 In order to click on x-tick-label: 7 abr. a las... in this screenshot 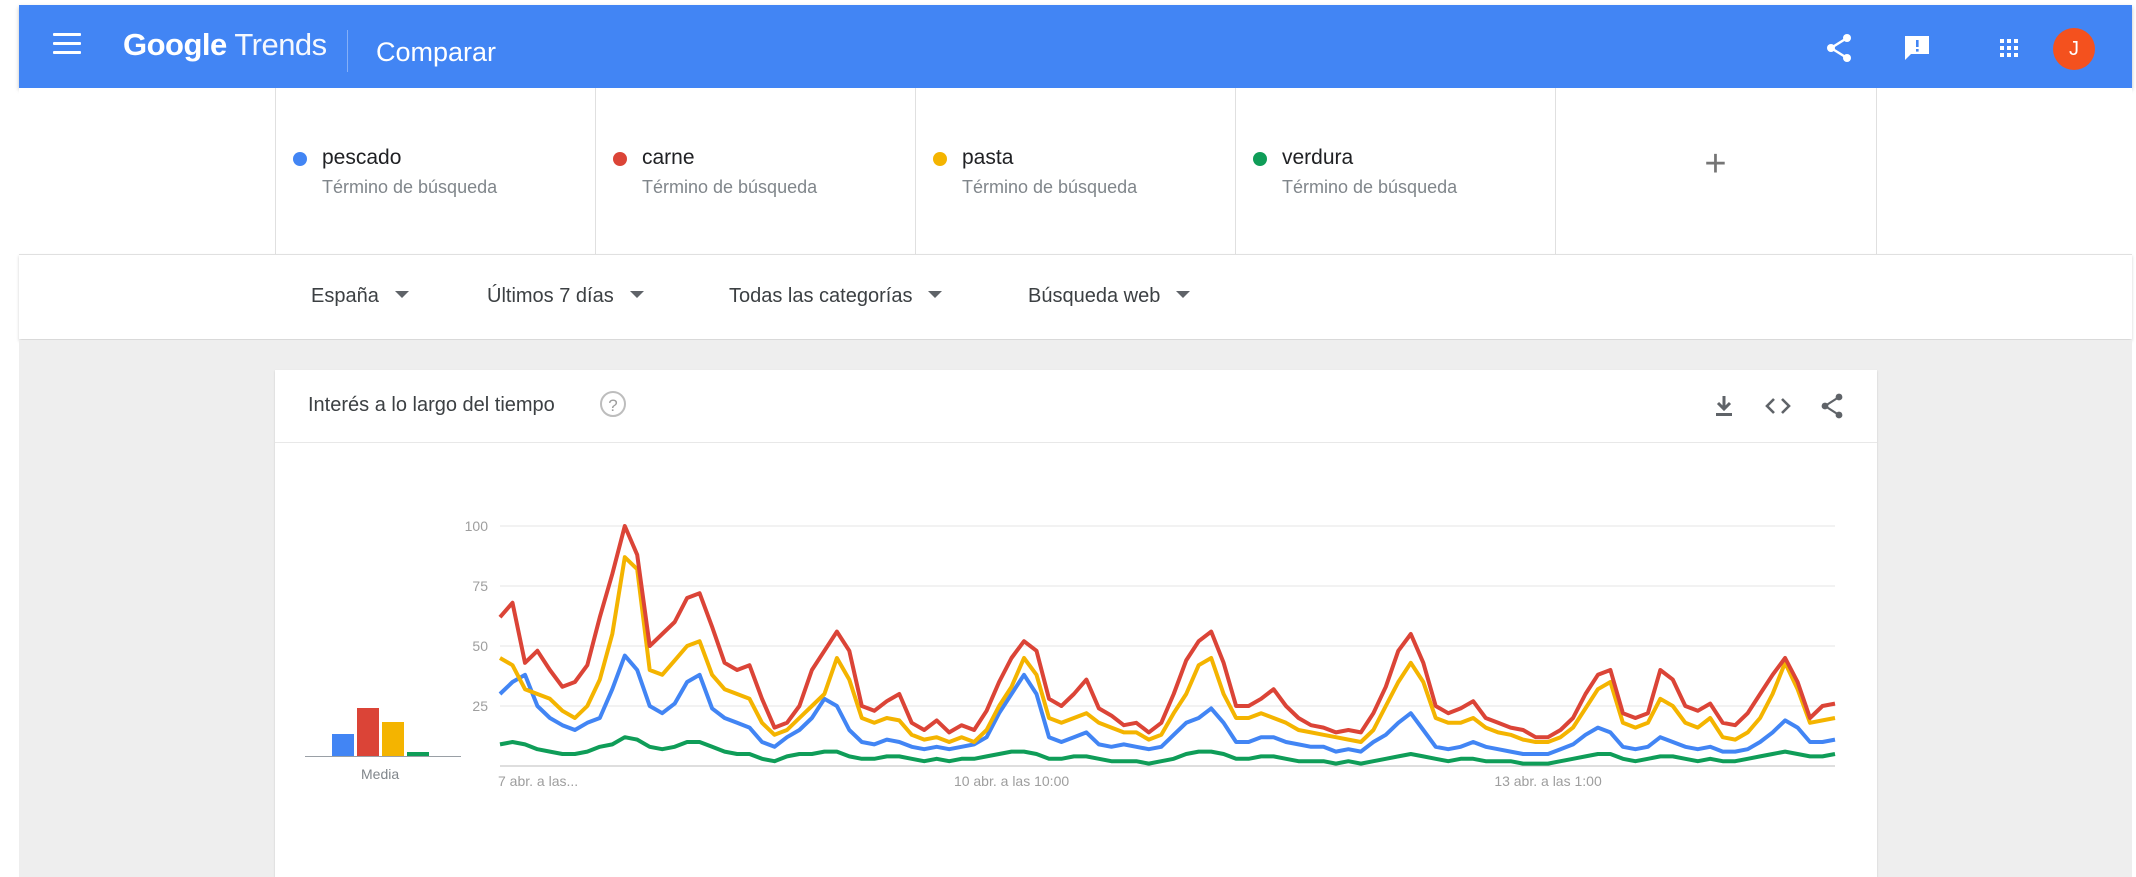, I will do `click(538, 781)`.